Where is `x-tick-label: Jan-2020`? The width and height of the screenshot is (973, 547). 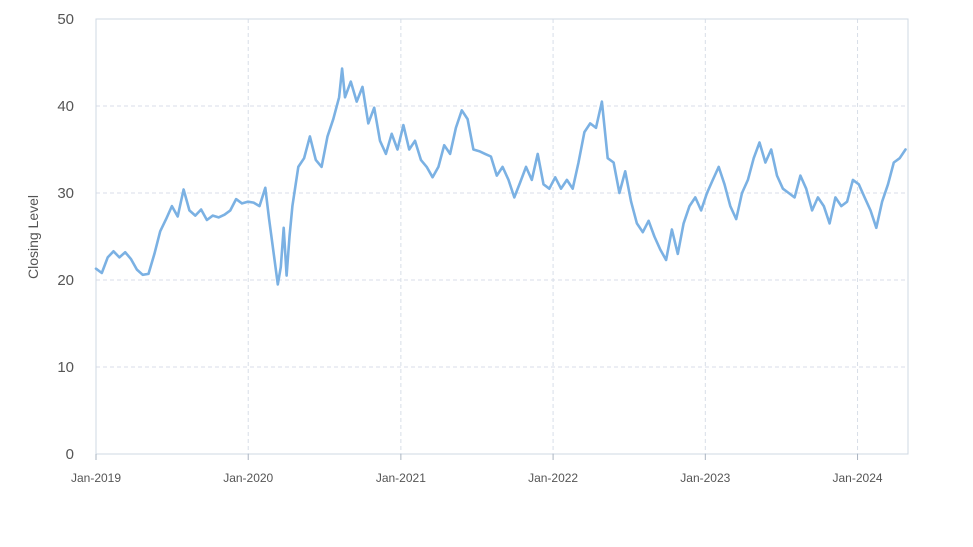
x-tick-label: Jan-2020 is located at coordinates (248, 478).